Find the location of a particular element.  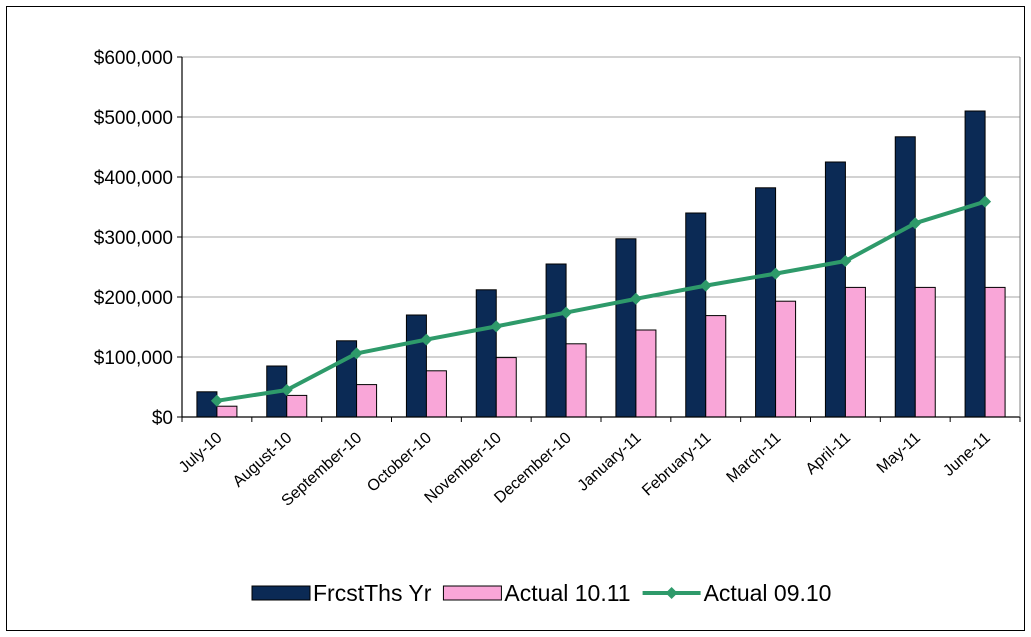

y-tick-label: $300,000 is located at coordinates (133, 238).